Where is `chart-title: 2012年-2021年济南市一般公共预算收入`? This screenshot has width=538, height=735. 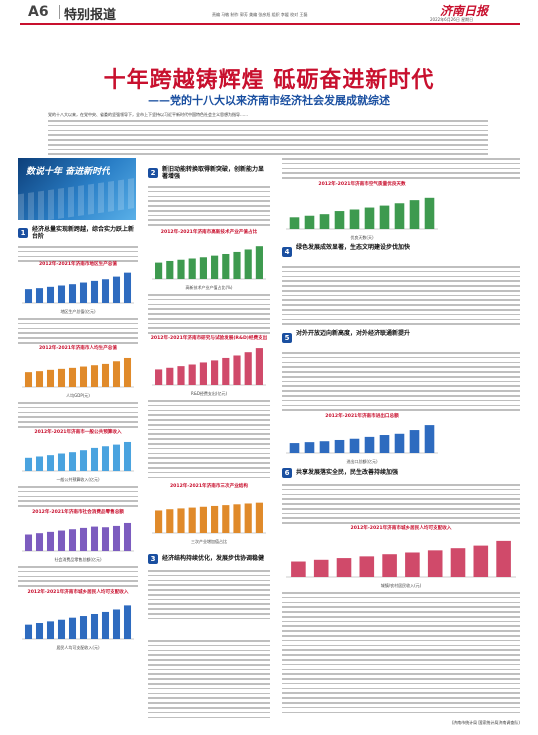
chart-title: 2012年-2021年济南市一般公共预算收入 is located at coordinates (78, 432).